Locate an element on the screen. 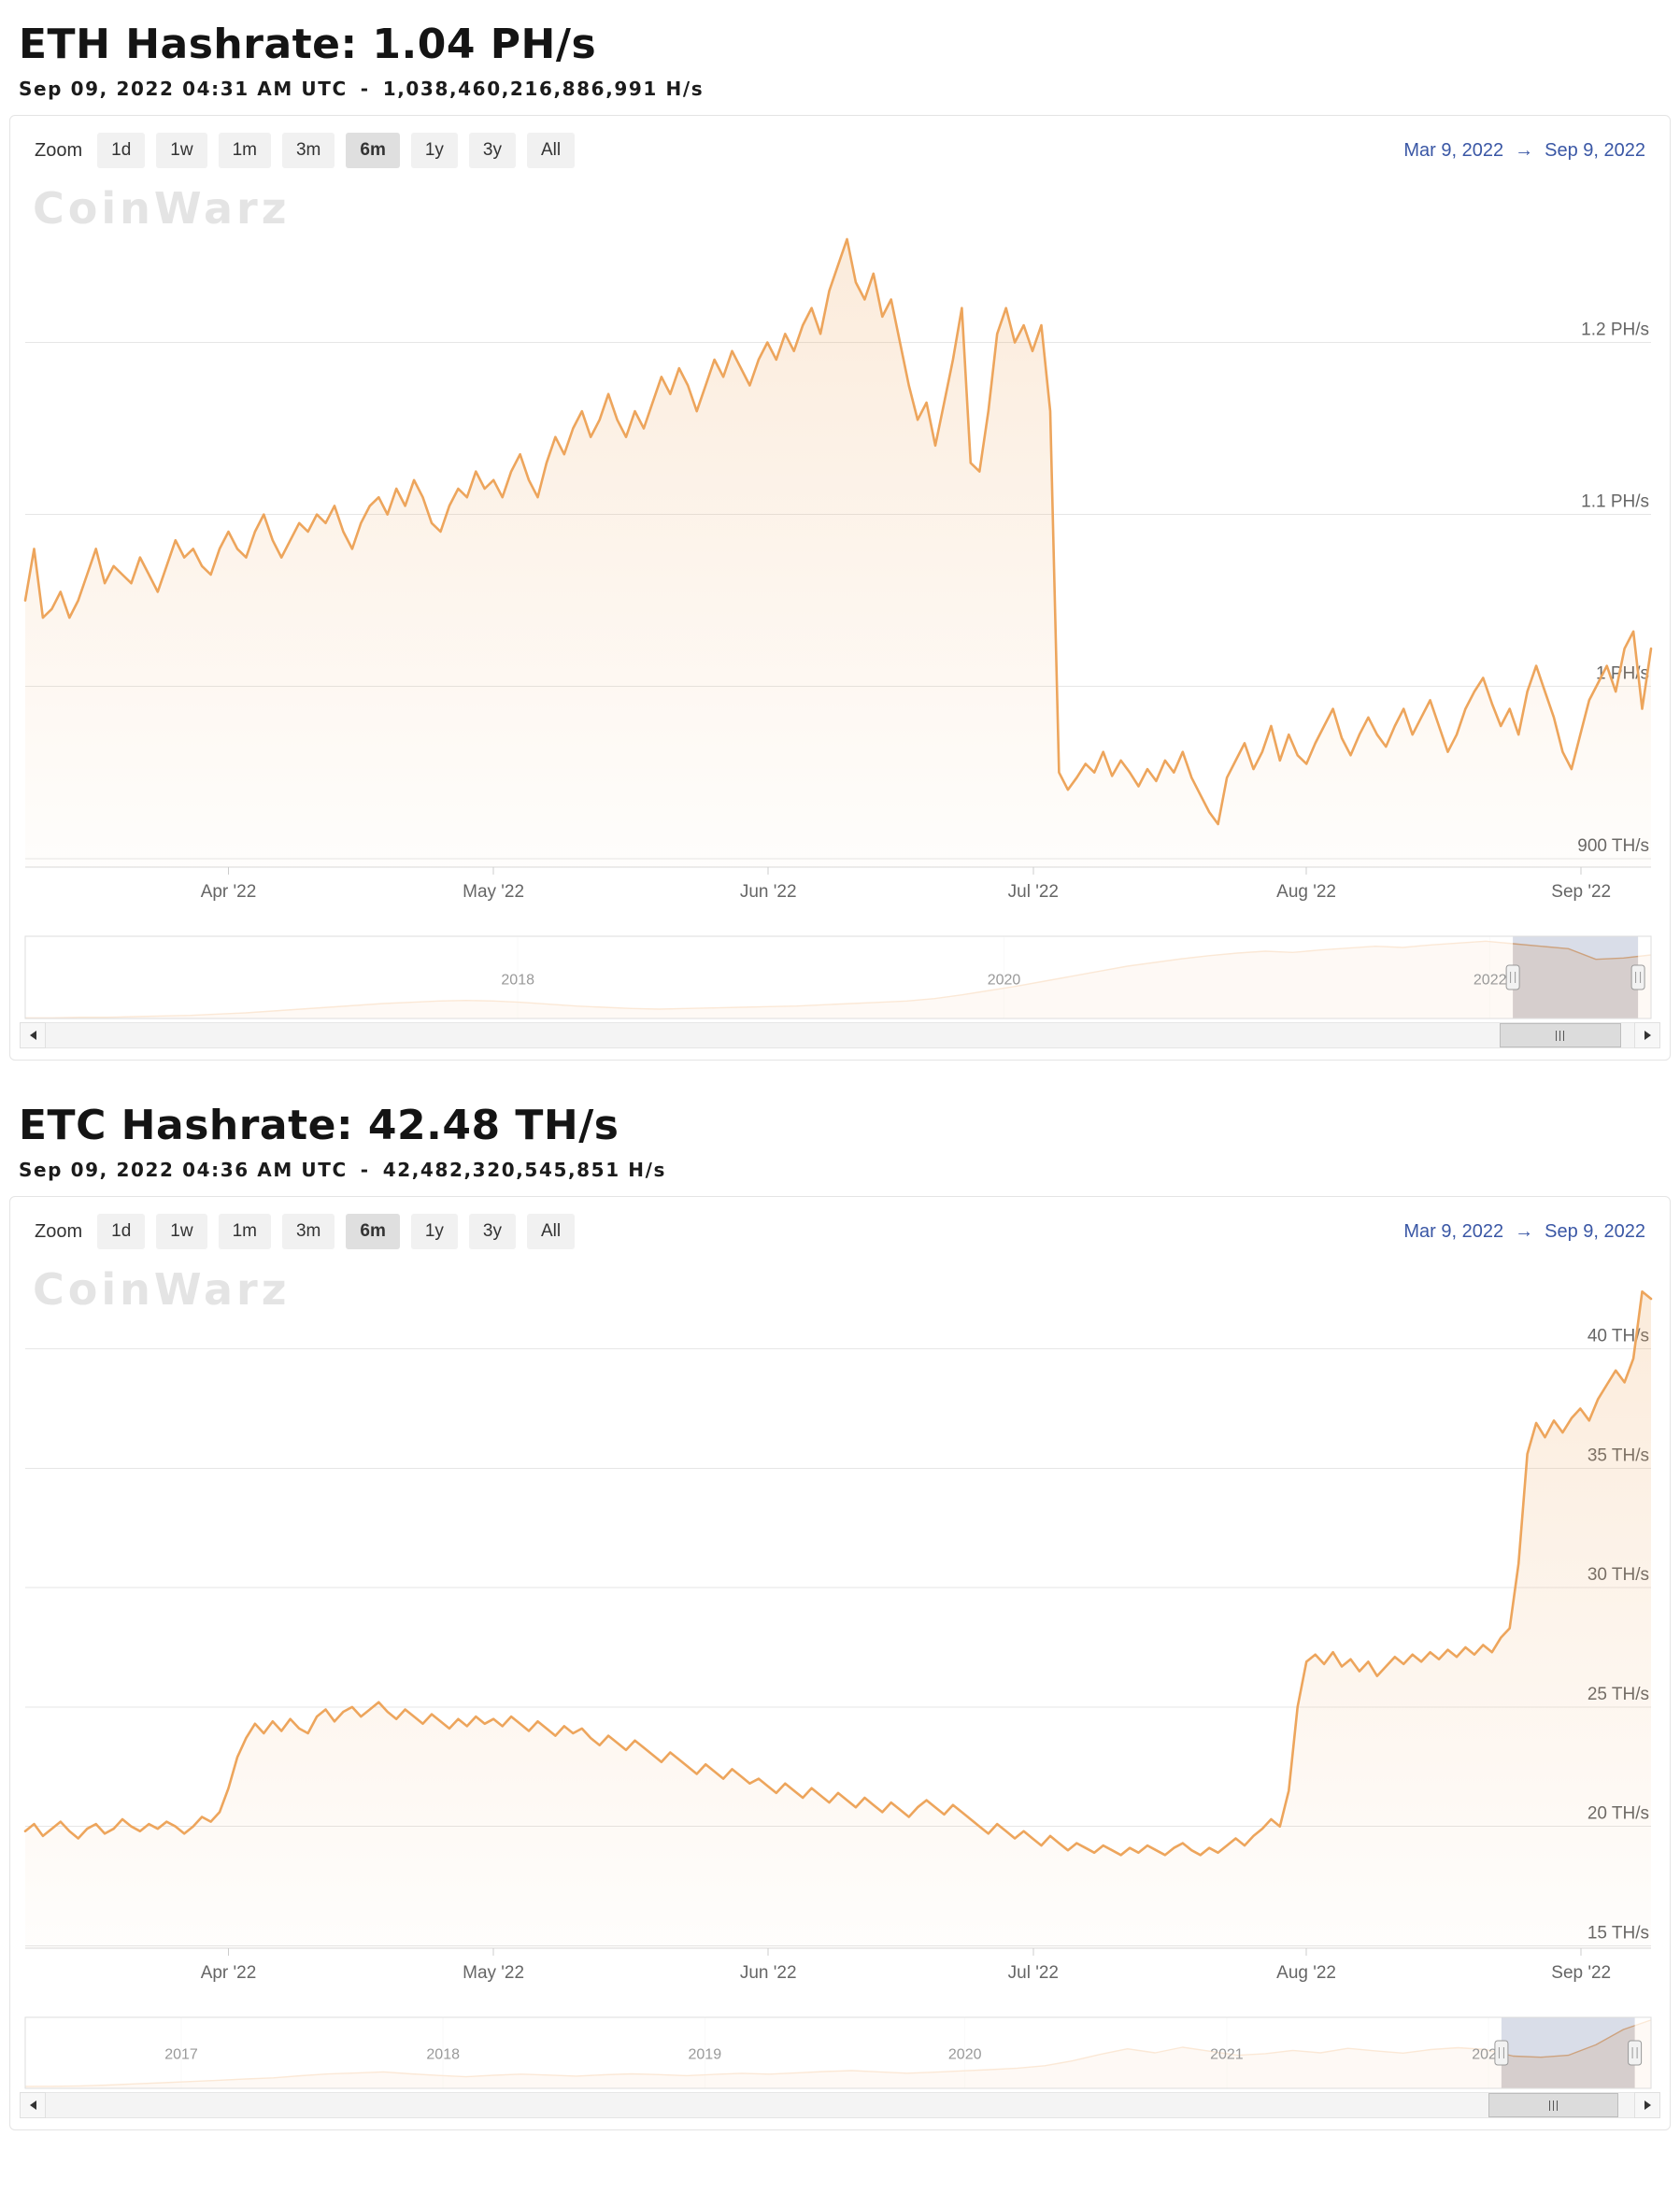 This screenshot has height=2193, width=1680. etc-navigator-chart: 2017 2018 2019 2020 2021 2022 is located at coordinates (842, 2052).